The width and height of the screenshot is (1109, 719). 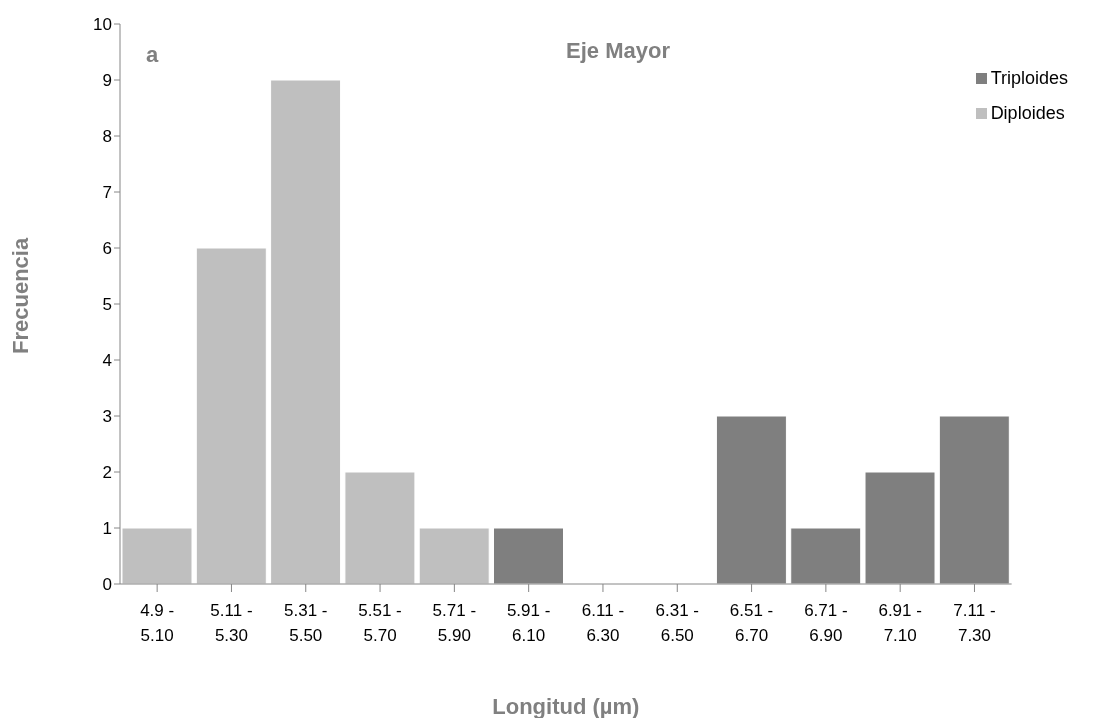 I want to click on legend-label: Diploides, so click(x=1027, y=113).